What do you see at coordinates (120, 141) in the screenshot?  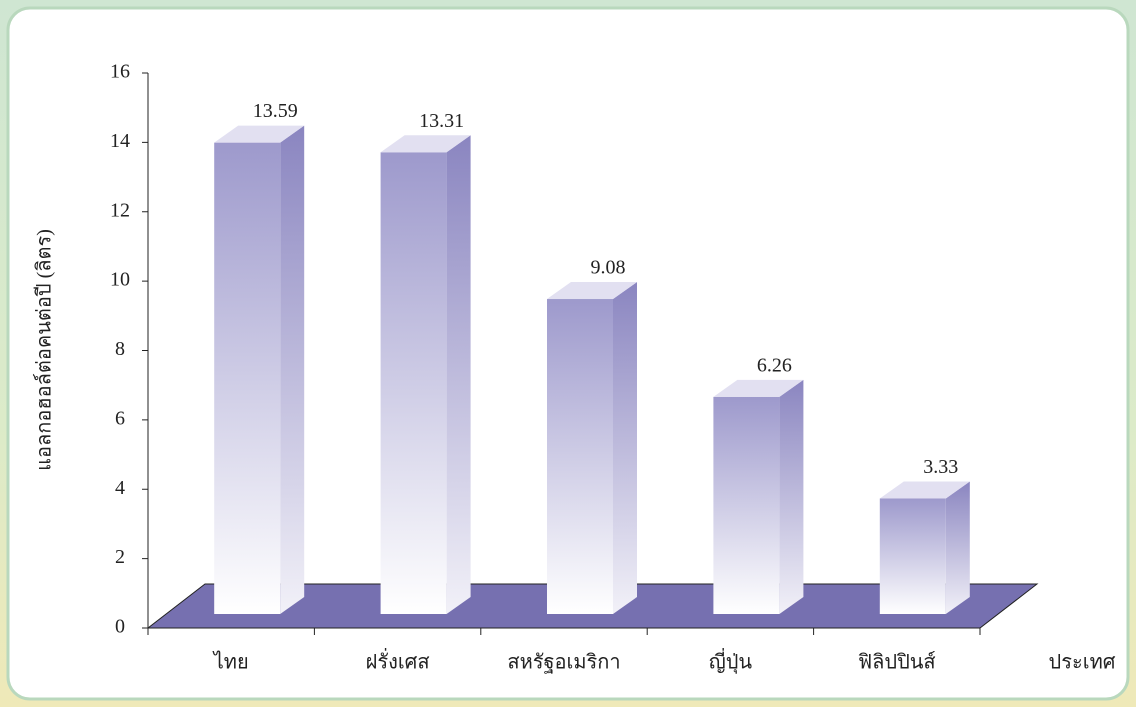 I see `y-tick-label: 14` at bounding box center [120, 141].